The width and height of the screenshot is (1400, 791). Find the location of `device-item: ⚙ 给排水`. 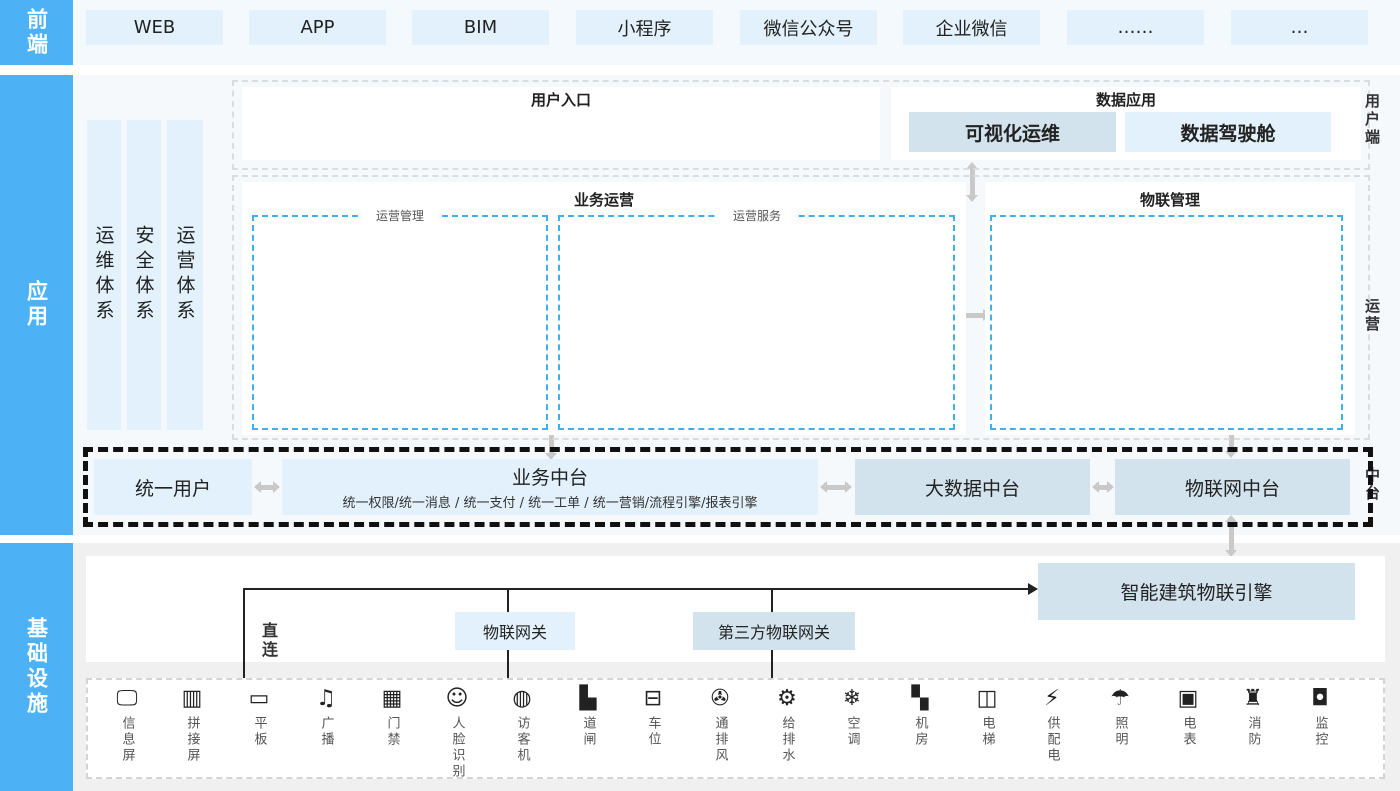

device-item: ⚙ 给排水 is located at coordinates (787, 725).